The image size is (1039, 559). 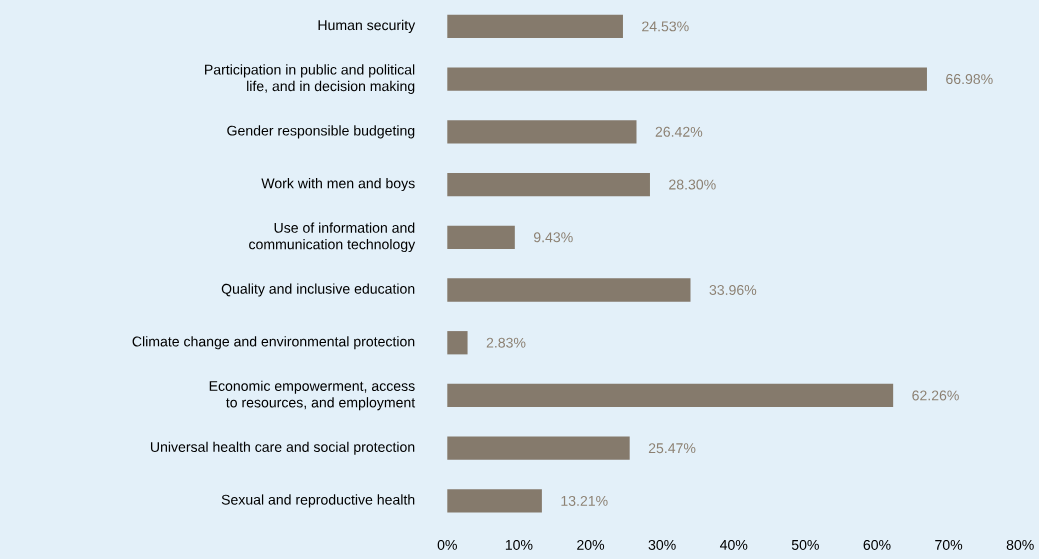 What do you see at coordinates (949, 544) in the screenshot?
I see `x-tick-label: 70%` at bounding box center [949, 544].